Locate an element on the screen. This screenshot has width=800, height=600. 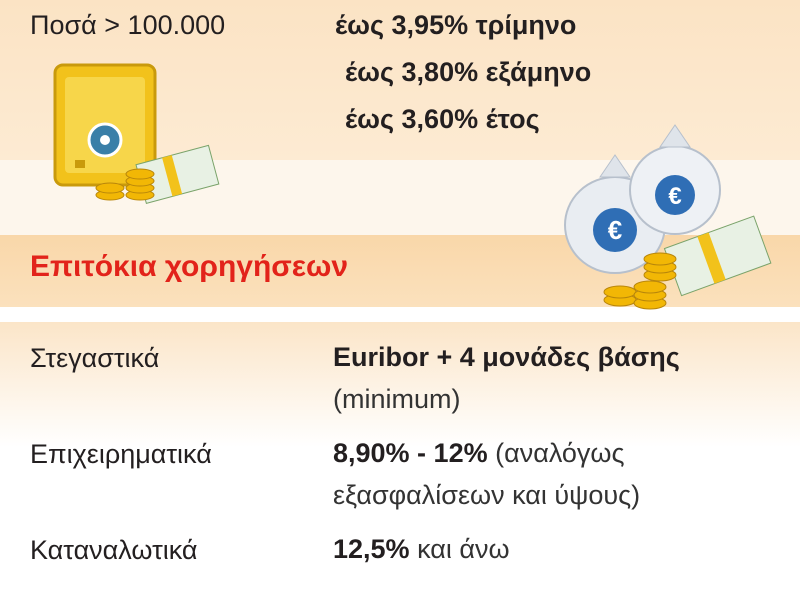
rate: έως 3,95% τρίμηνο is located at coordinates (456, 25).